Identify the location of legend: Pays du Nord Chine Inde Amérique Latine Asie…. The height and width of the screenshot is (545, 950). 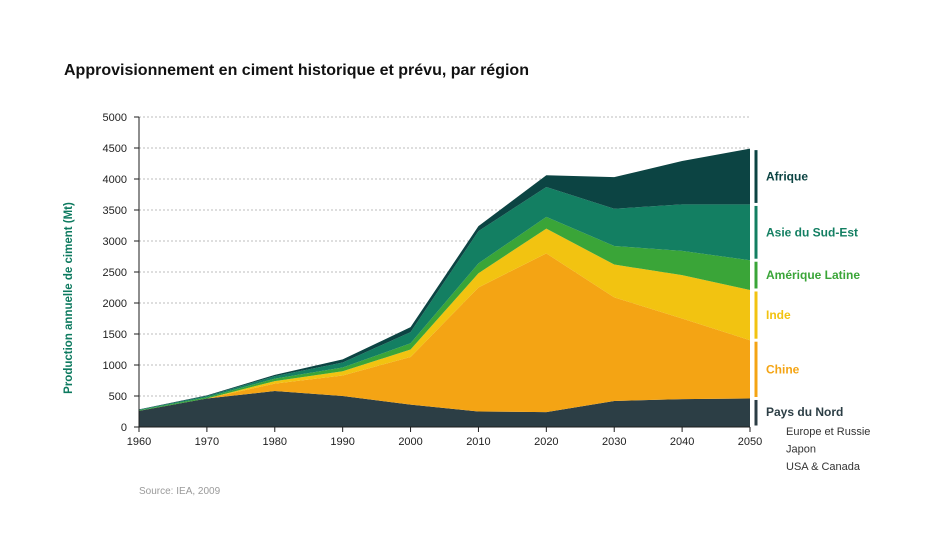
(812, 311).